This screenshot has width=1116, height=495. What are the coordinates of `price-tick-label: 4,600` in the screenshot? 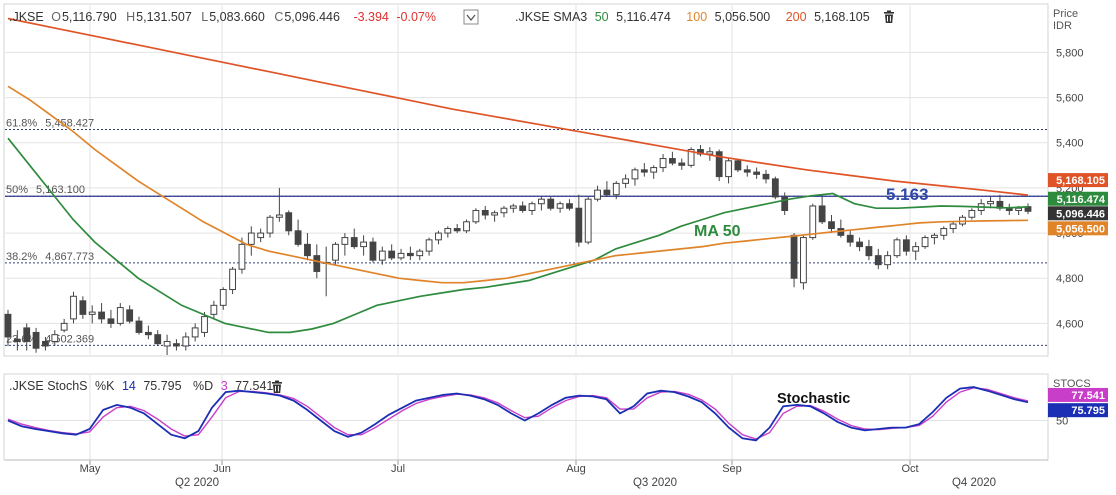 It's located at (1070, 324).